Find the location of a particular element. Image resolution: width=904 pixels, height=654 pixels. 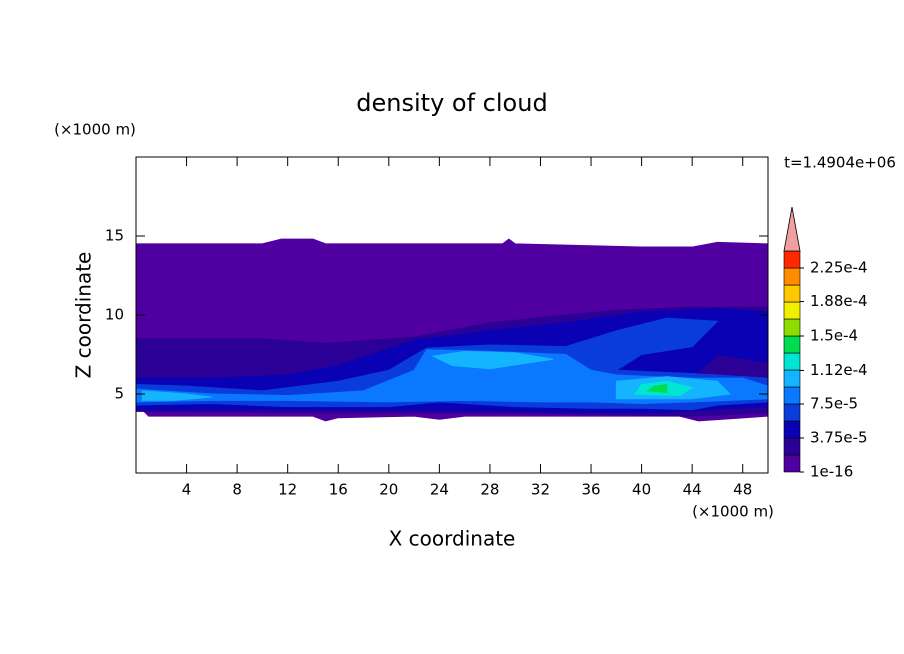

colorbar-tick-label: 3.75e-5 is located at coordinates (839, 438).